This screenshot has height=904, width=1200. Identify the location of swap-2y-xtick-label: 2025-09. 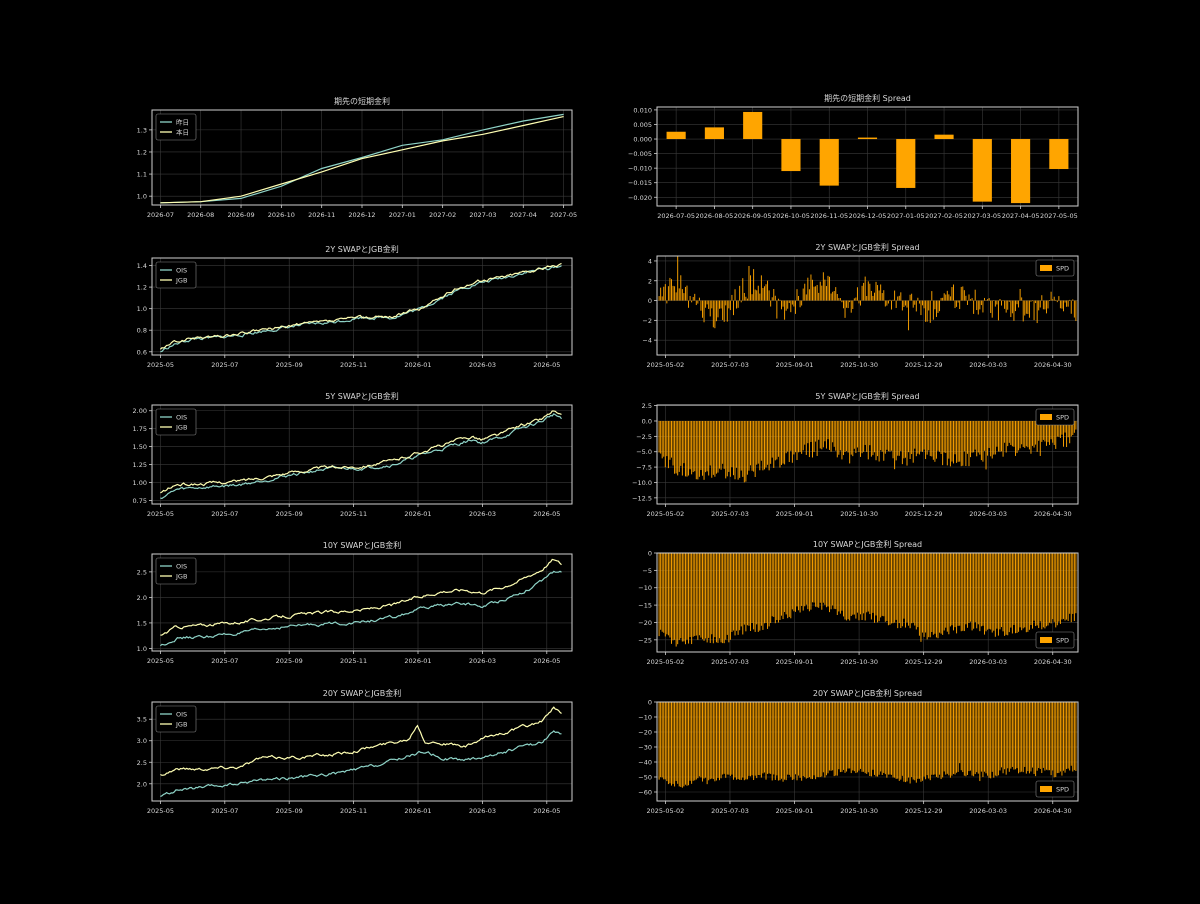
(289, 365).